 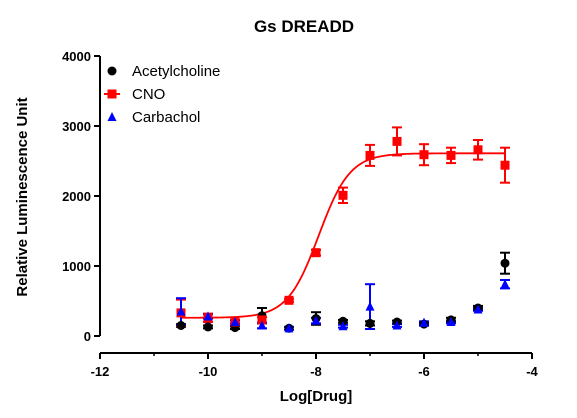 What do you see at coordinates (316, 396) in the screenshot?
I see `x-axis-label: Log[Drug]` at bounding box center [316, 396].